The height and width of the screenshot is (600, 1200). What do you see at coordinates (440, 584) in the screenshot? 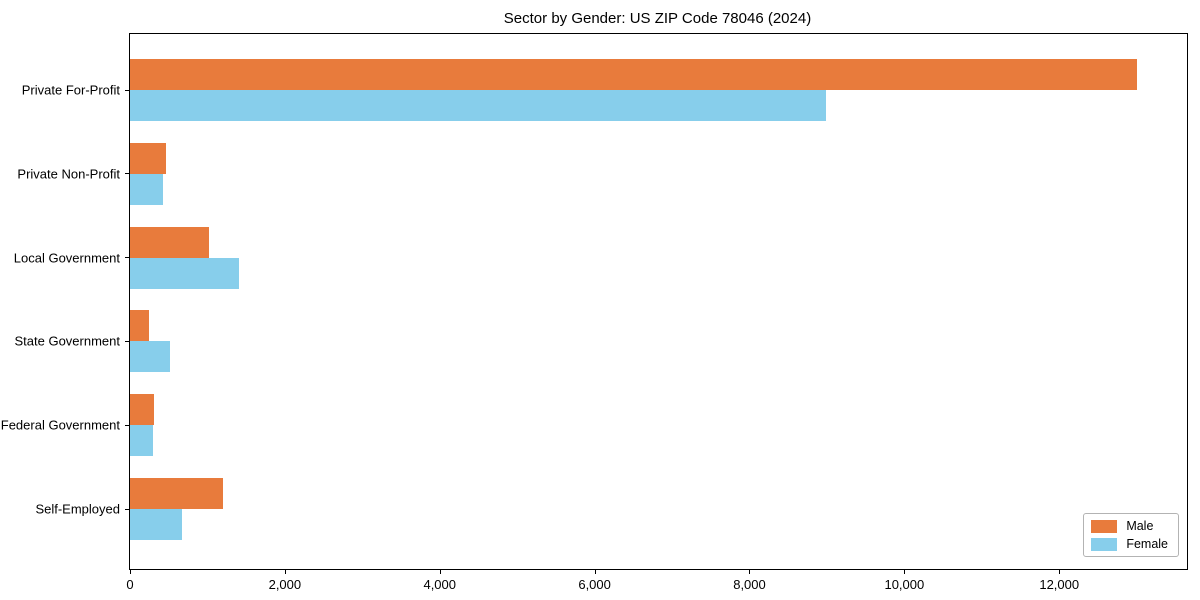
I see `x-tick-label: 4,000` at bounding box center [440, 584].